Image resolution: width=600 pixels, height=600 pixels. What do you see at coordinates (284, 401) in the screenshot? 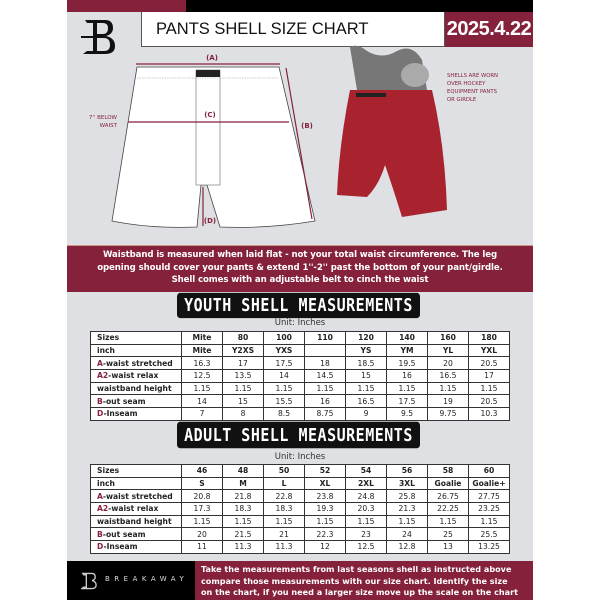
I see `table-cell: 15.5` at bounding box center [284, 401].